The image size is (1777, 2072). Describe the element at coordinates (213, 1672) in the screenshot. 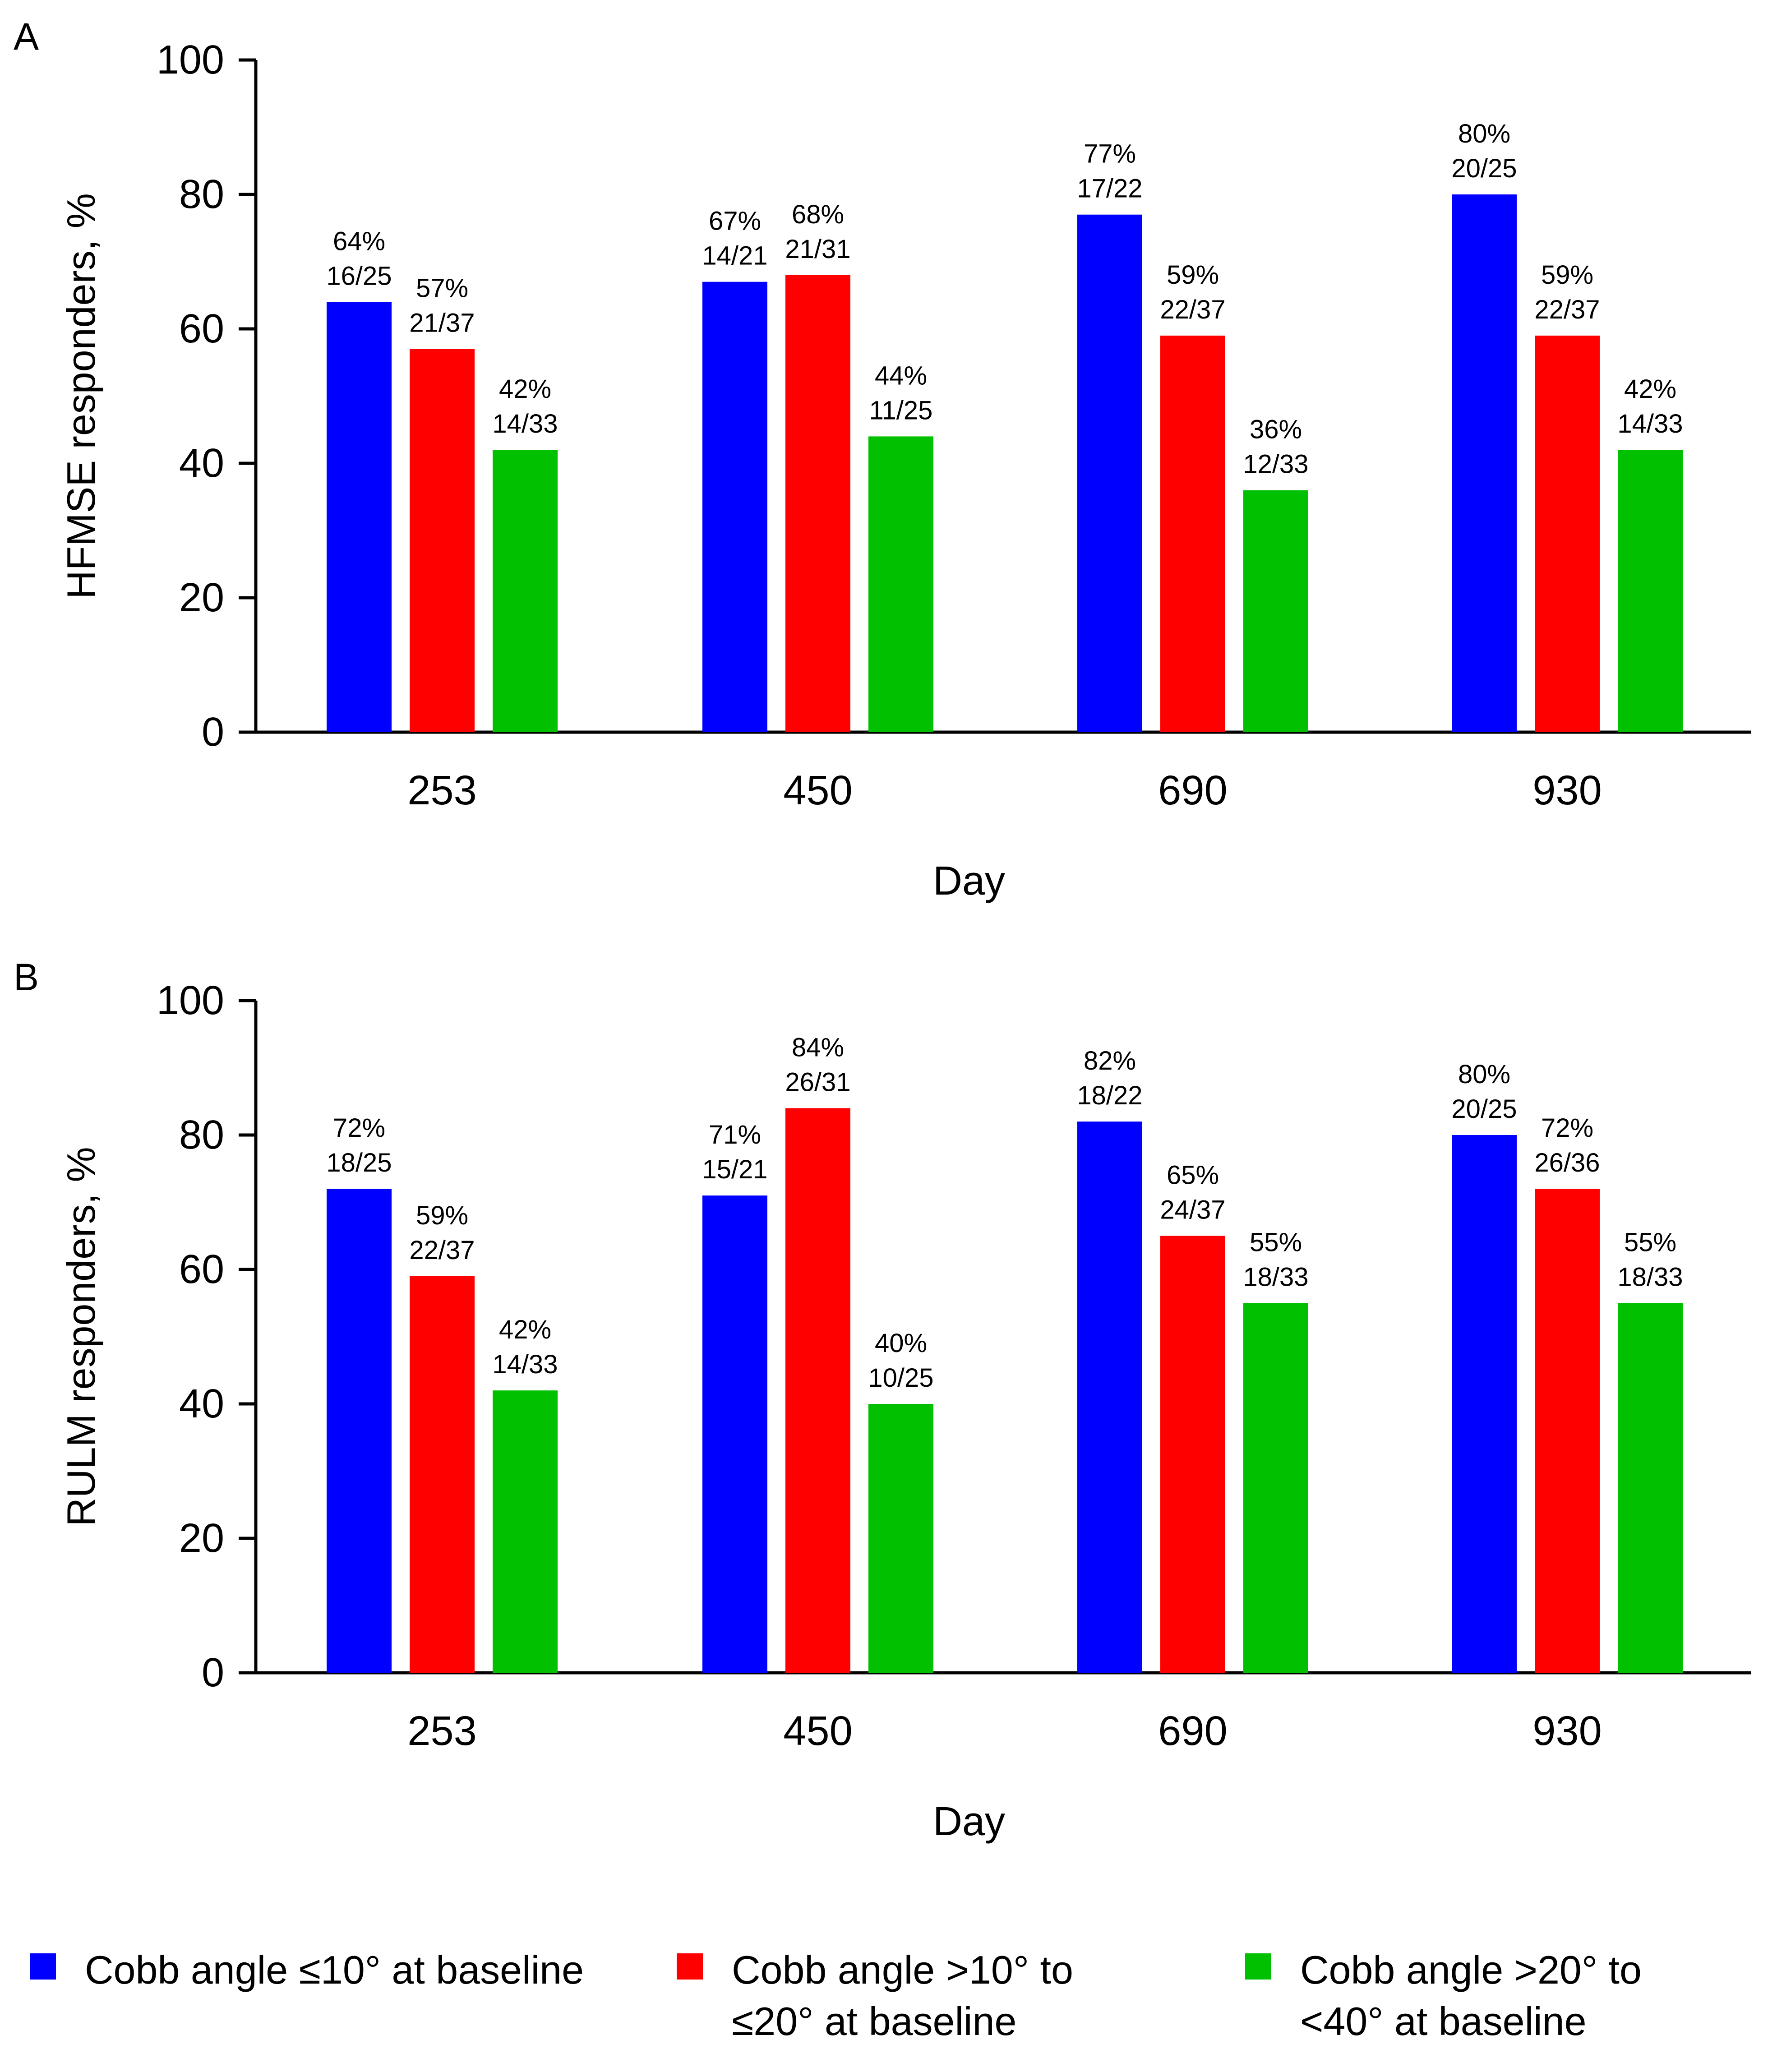

I see `y-tick-label-b: 0` at that location.